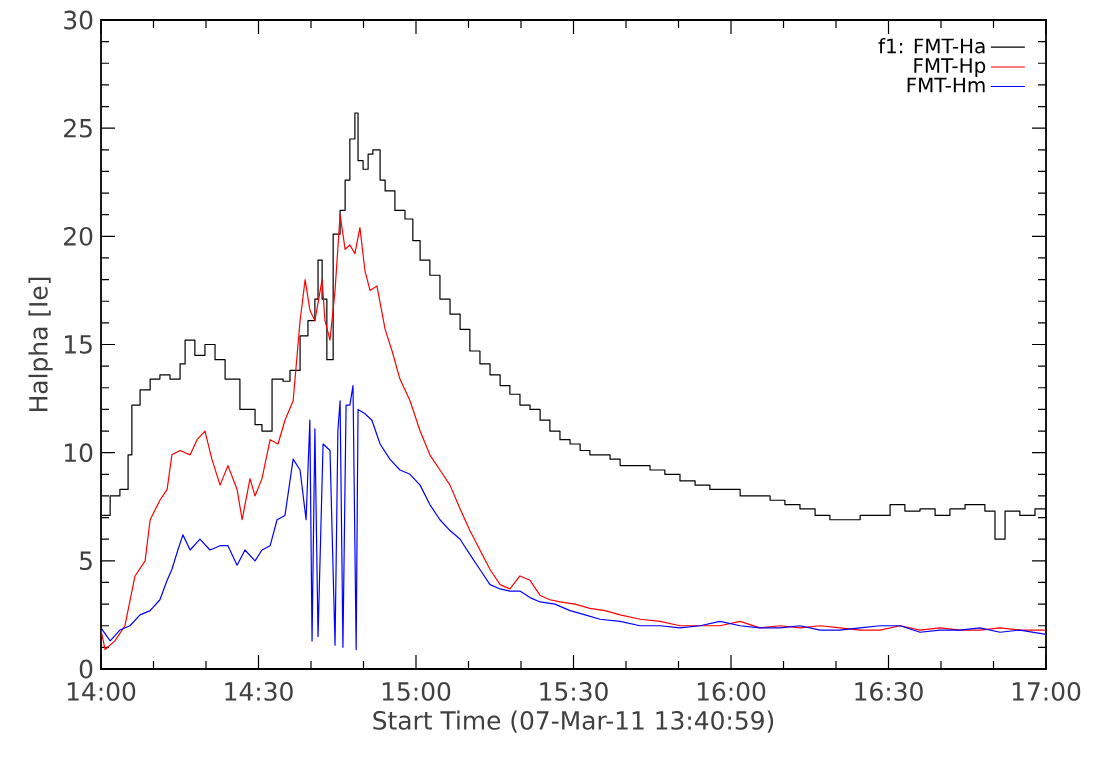 This screenshot has width=1101, height=760. I want to click on legend-label: f1: FMT-Ha, so click(931, 46).